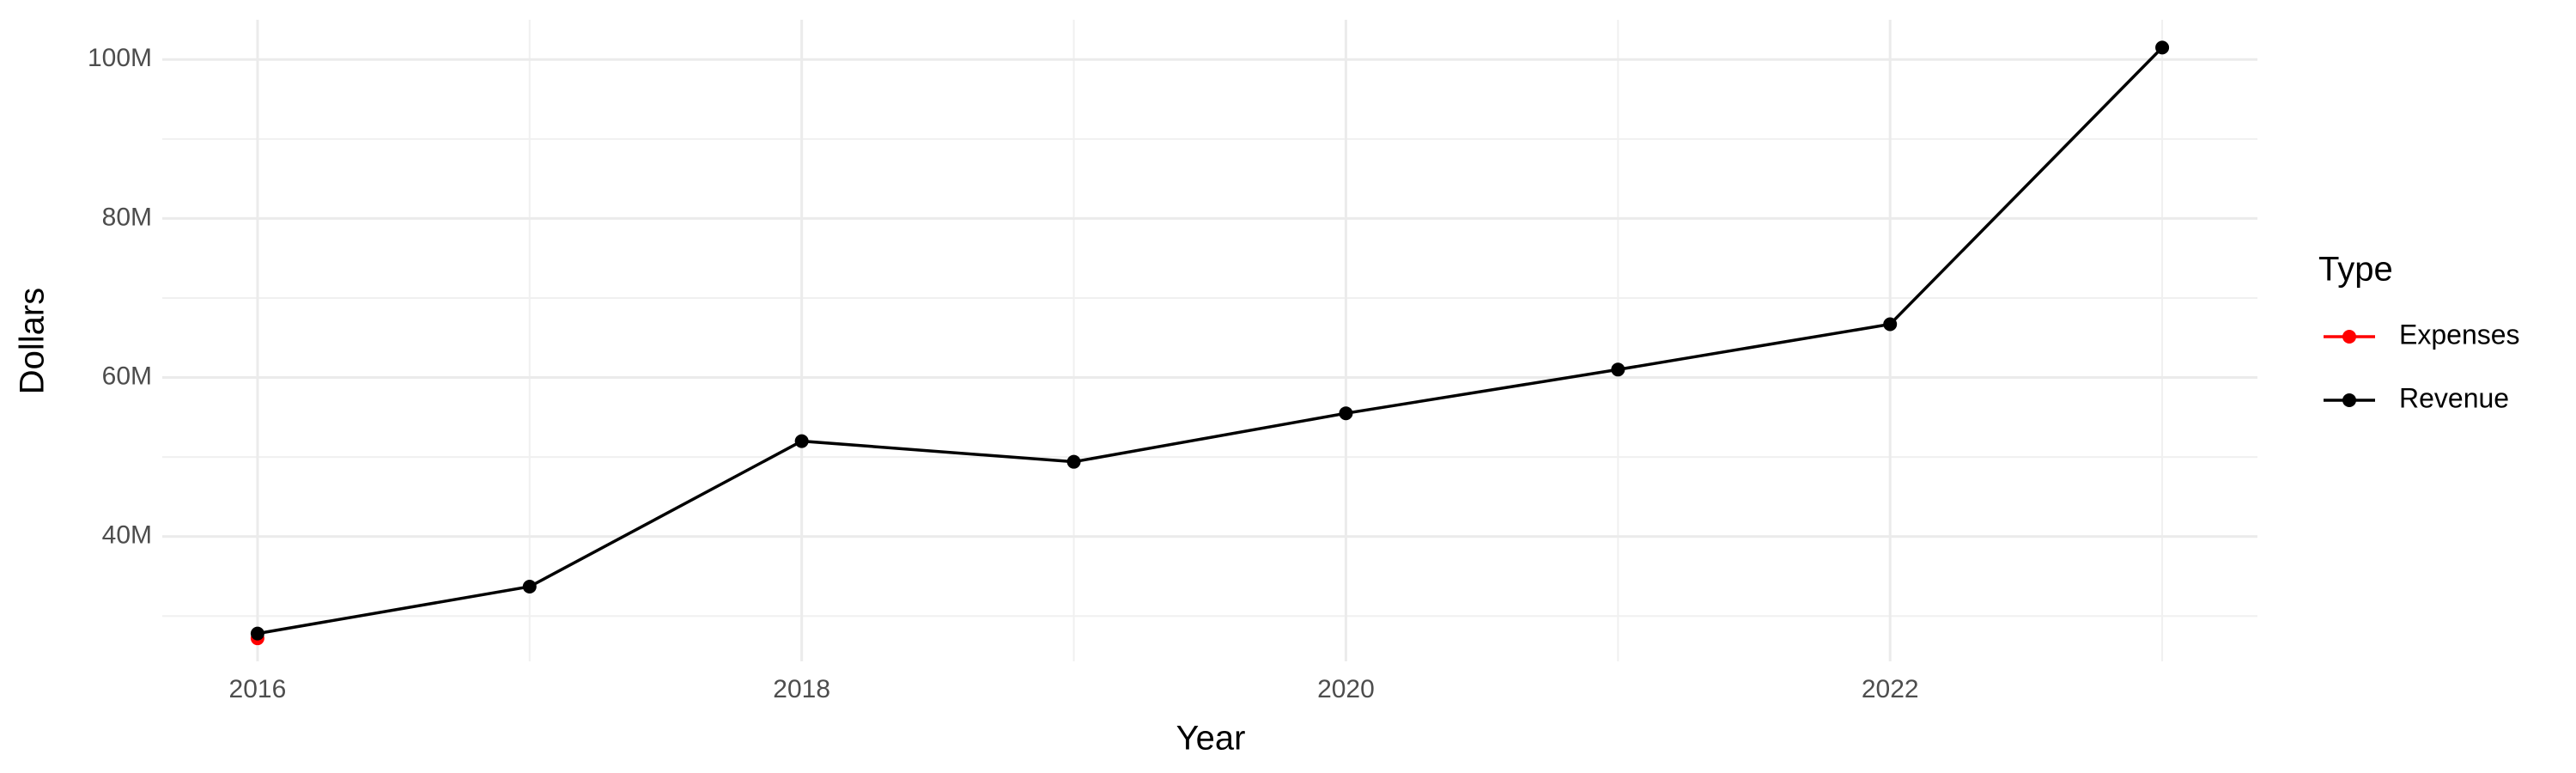 The width and height of the screenshot is (2576, 773). Describe the element at coordinates (127, 535) in the screenshot. I see `y-tick-label: 40M` at that location.